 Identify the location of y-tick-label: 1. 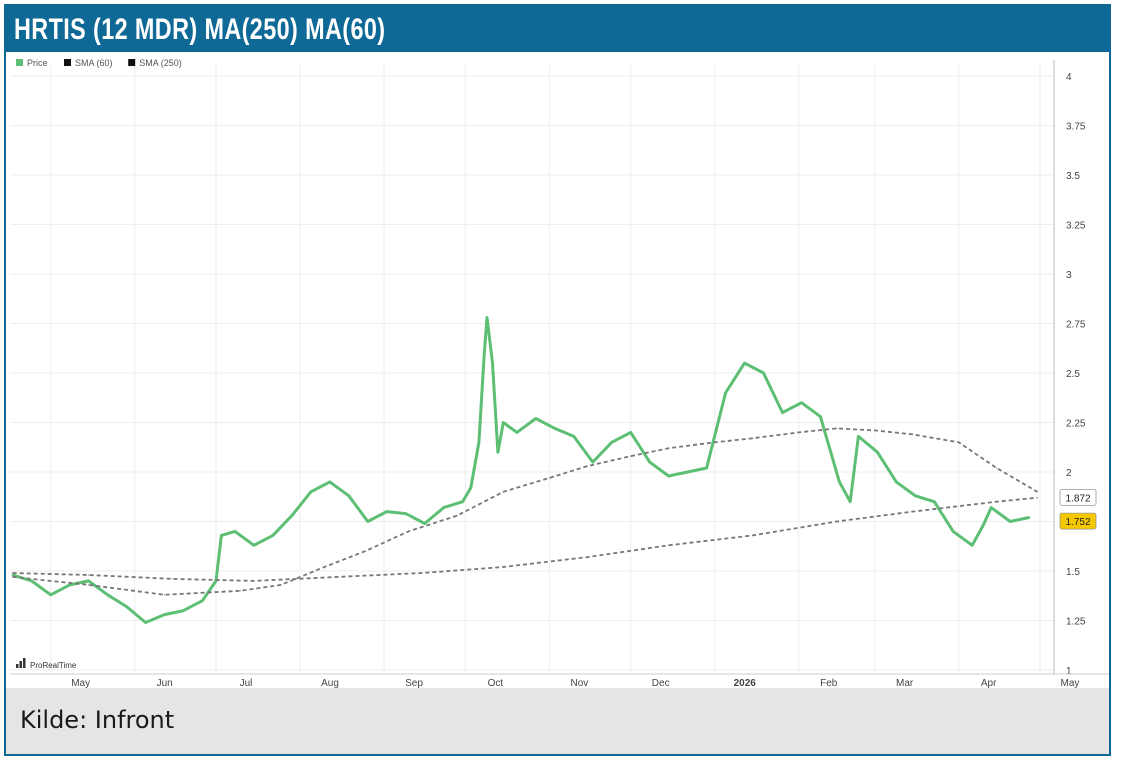
(1069, 671).